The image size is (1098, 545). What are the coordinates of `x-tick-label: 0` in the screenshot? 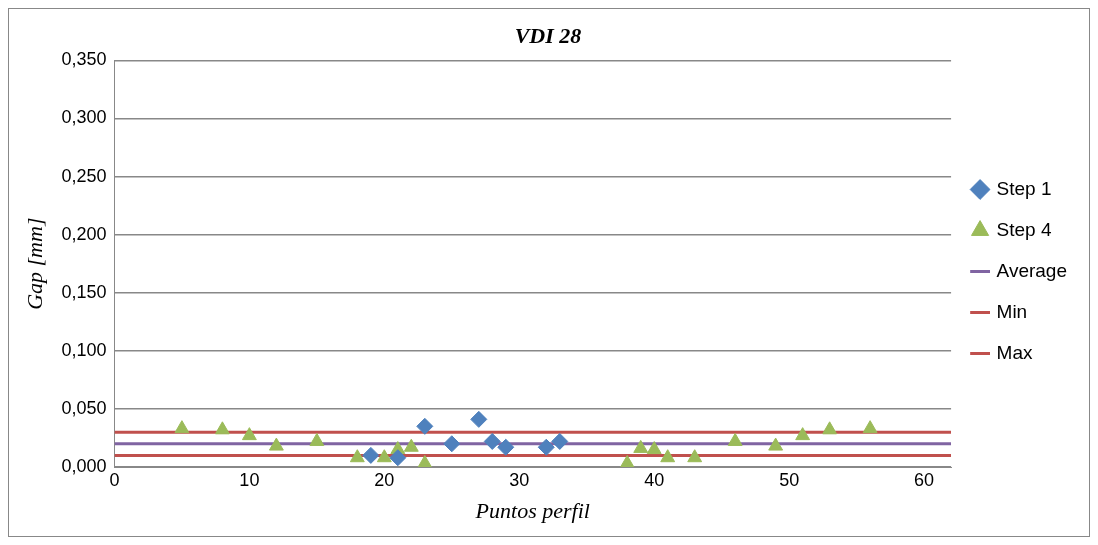 It's located at (114, 479).